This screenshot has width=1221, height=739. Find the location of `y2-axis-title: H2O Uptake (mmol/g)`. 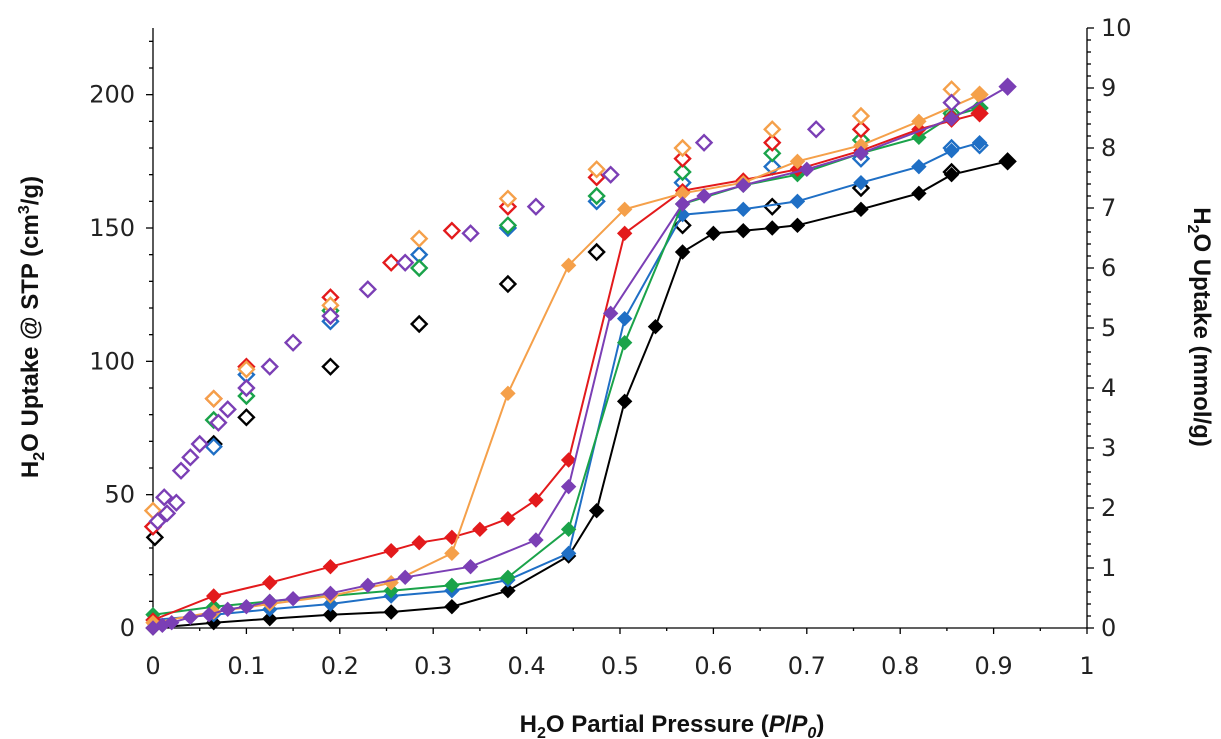

y2-axis-title: H2O Uptake (mmol/g) is located at coordinates (1199, 327).